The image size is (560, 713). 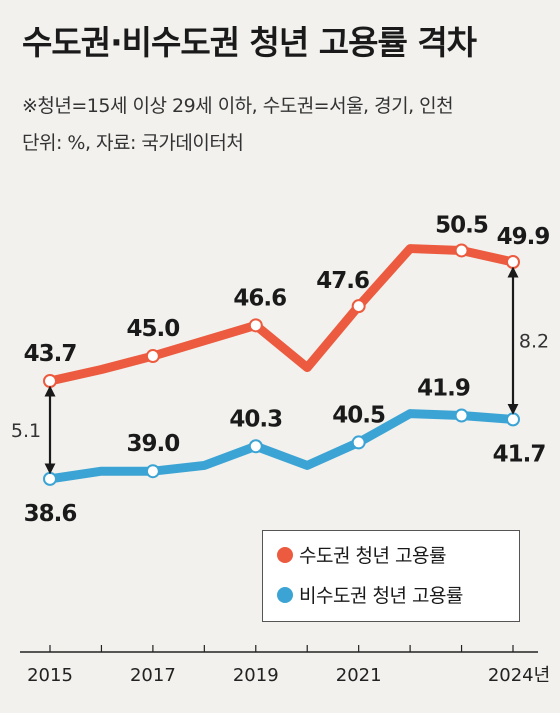 What do you see at coordinates (359, 675) in the screenshot?
I see `x-tick-label: 2021` at bounding box center [359, 675].